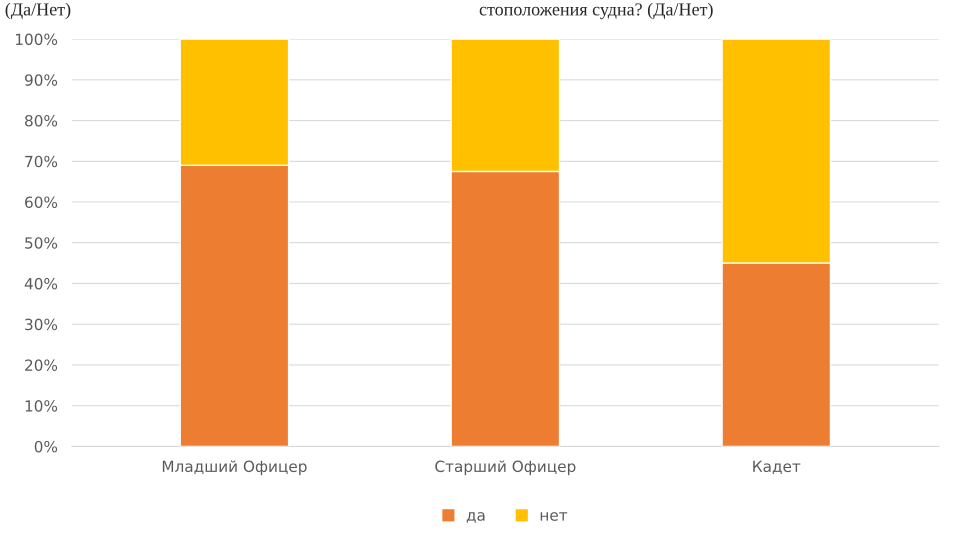 The width and height of the screenshot is (958, 558). Describe the element at coordinates (505, 468) in the screenshot. I see `x-tick-label: Старший Офицер` at that location.